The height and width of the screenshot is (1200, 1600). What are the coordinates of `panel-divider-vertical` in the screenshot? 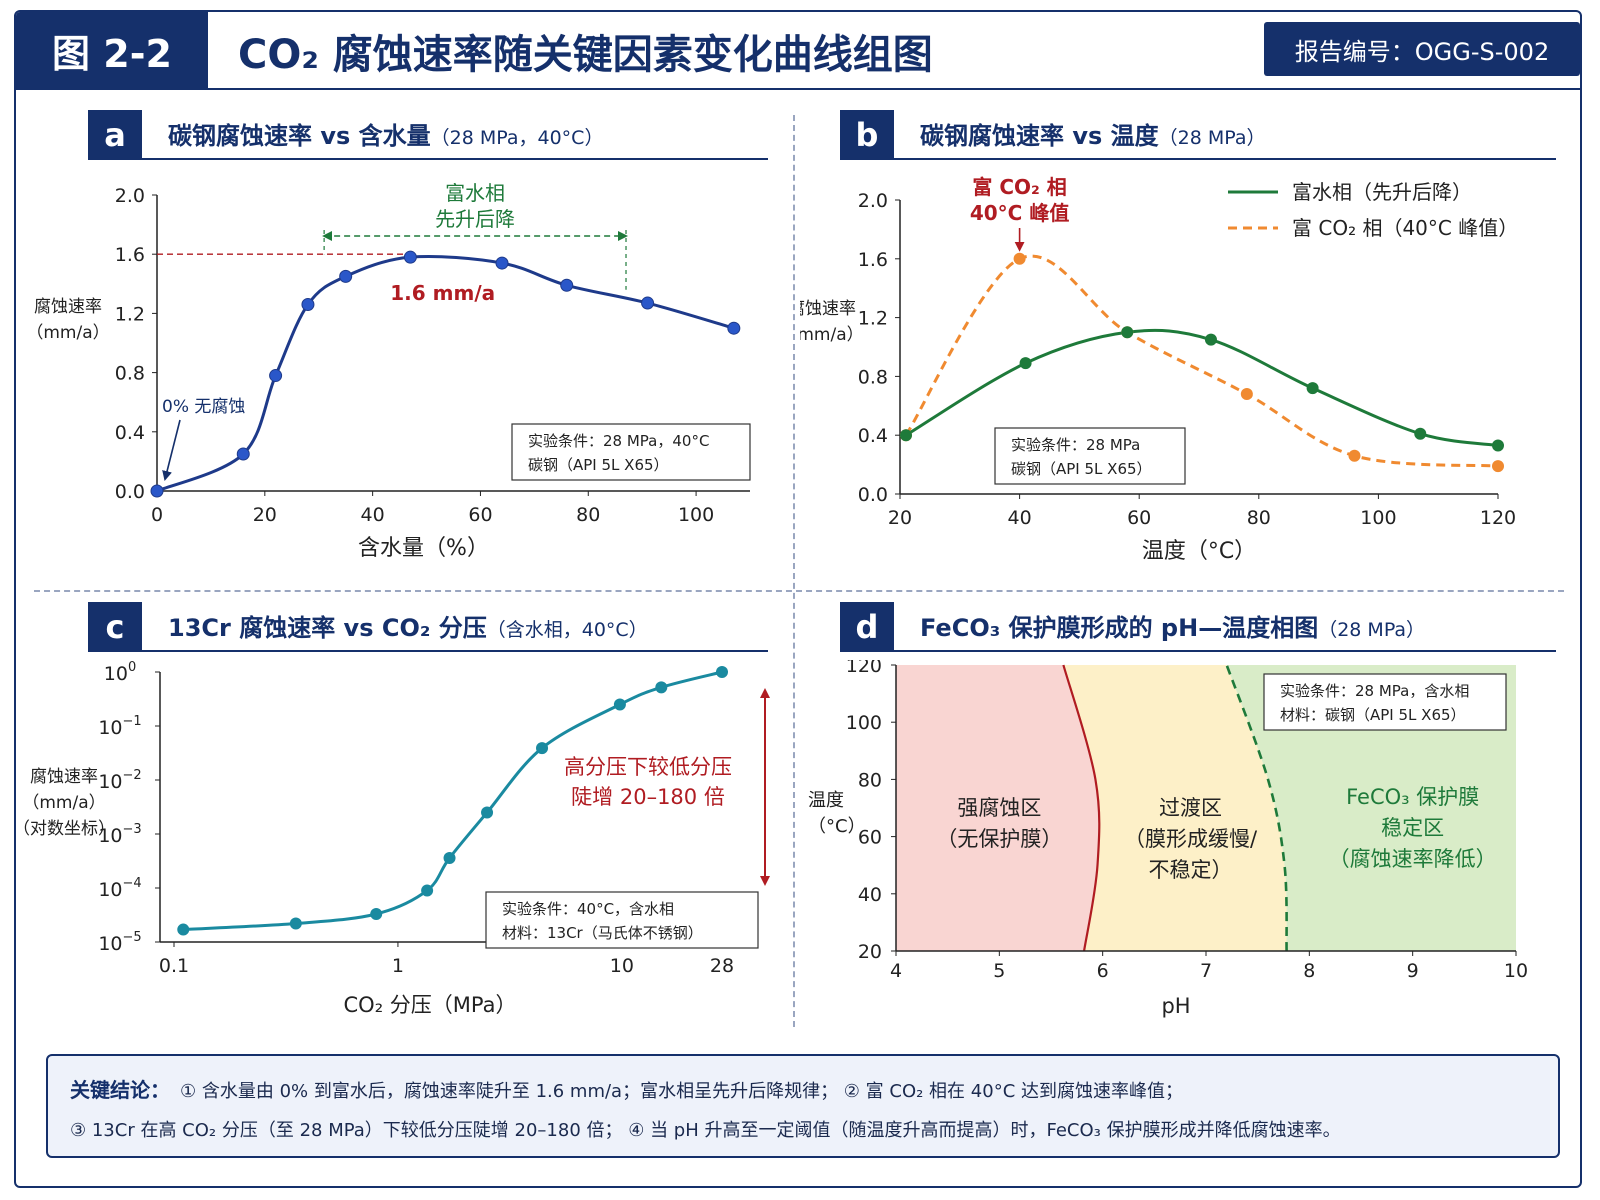 It's located at (794, 571).